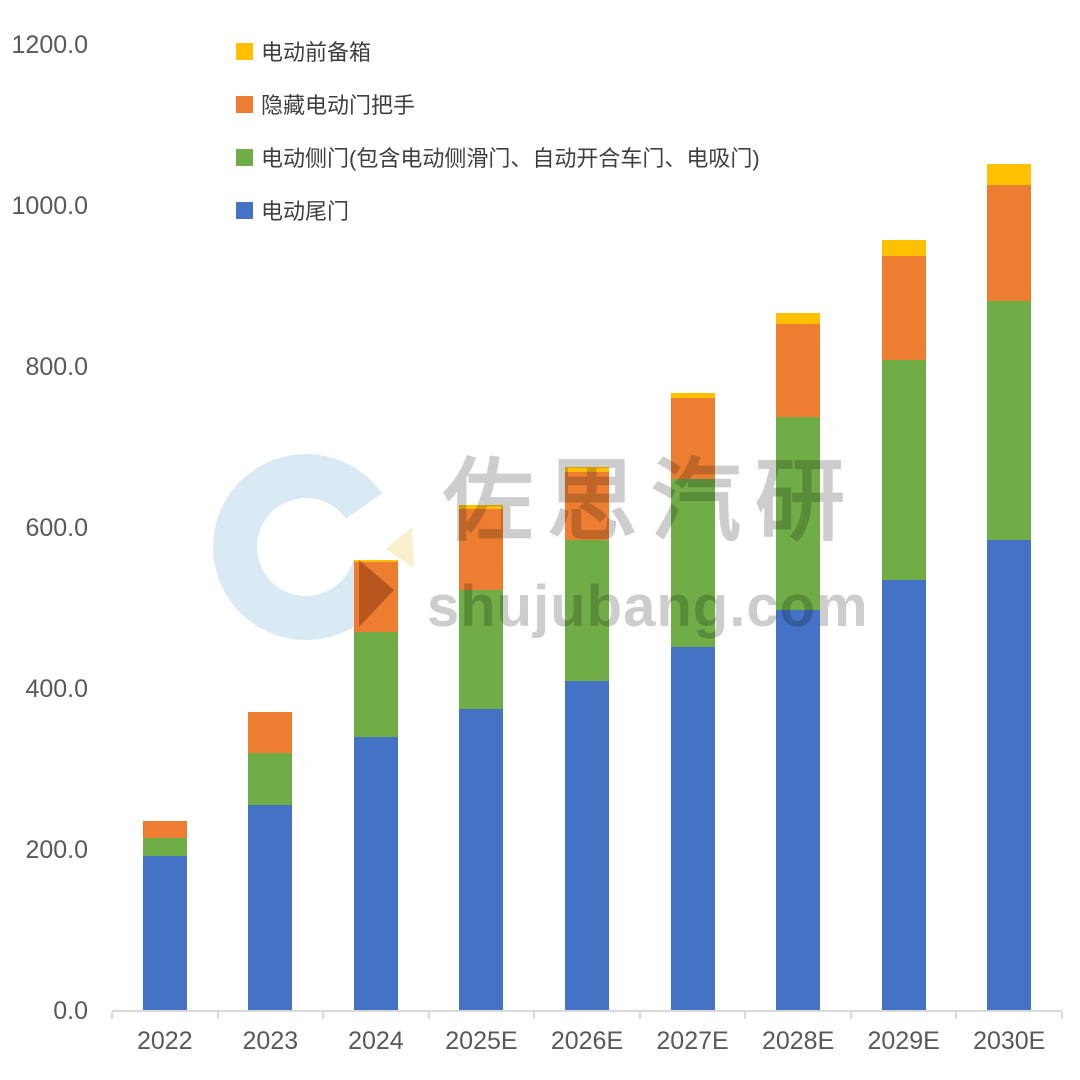 The image size is (1080, 1080). What do you see at coordinates (400, 547) in the screenshot?
I see `arrow-small-icon` at bounding box center [400, 547].